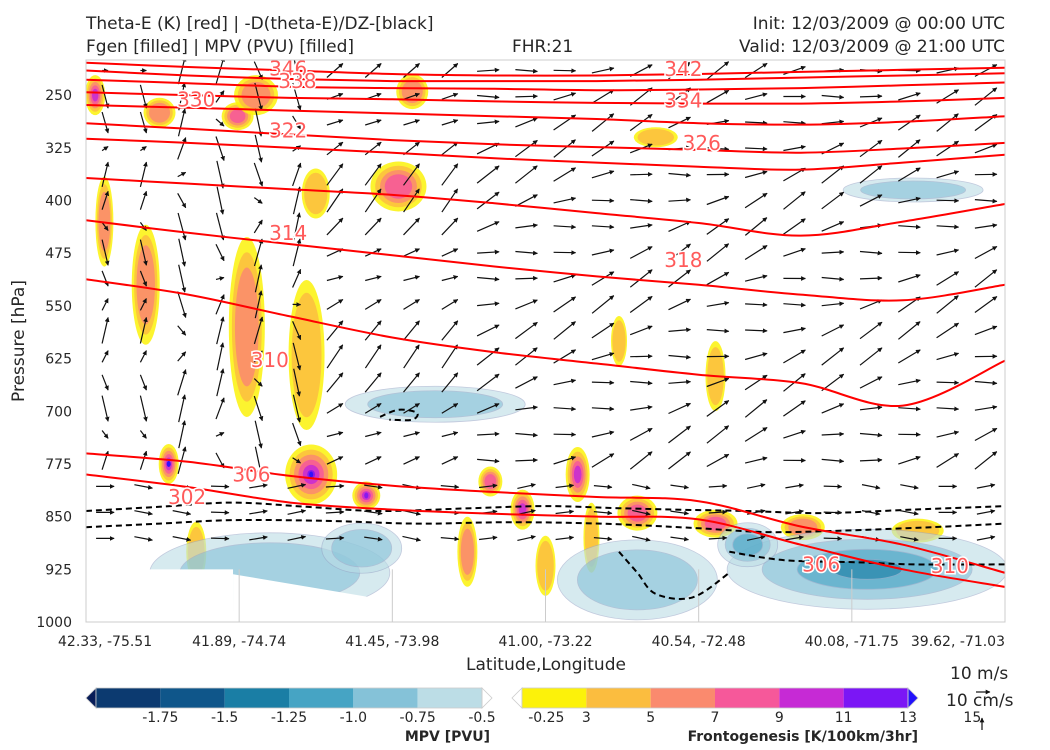 The image size is (1050, 750). What do you see at coordinates (972, 718) in the screenshot?
I see `fgen-colorbar-tick-label: 15` at bounding box center [972, 718].